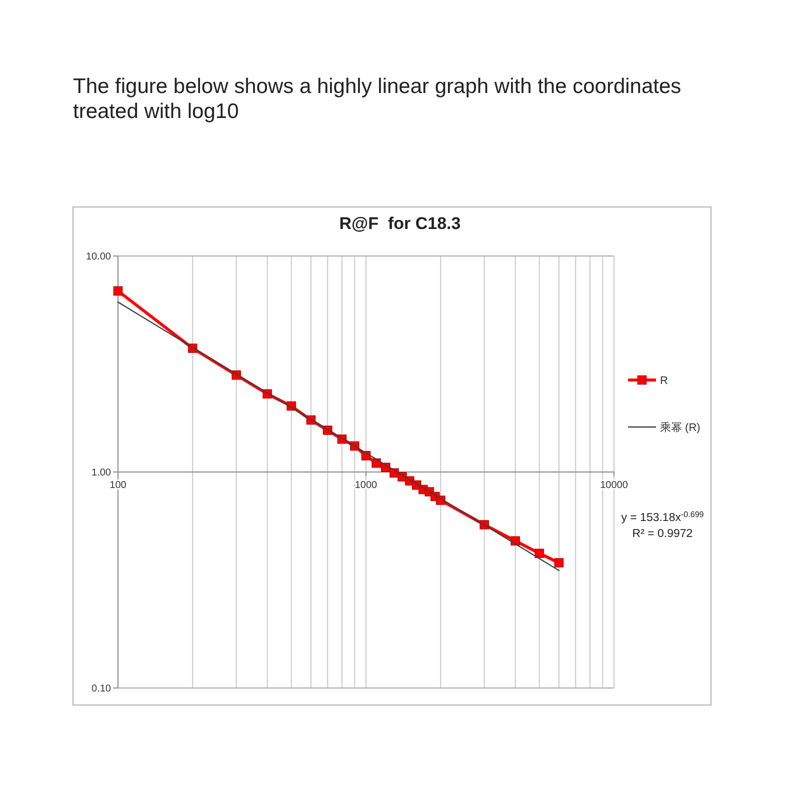 This screenshot has height=800, width=800. What do you see at coordinates (662, 517) in the screenshot?
I see `text: y = 153.18x$^{-0.699}$` at bounding box center [662, 517].